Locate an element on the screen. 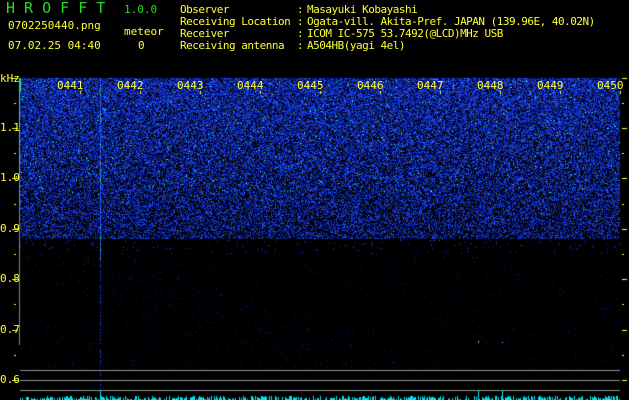  info-label: Receiving antenna is located at coordinates (232, 45).